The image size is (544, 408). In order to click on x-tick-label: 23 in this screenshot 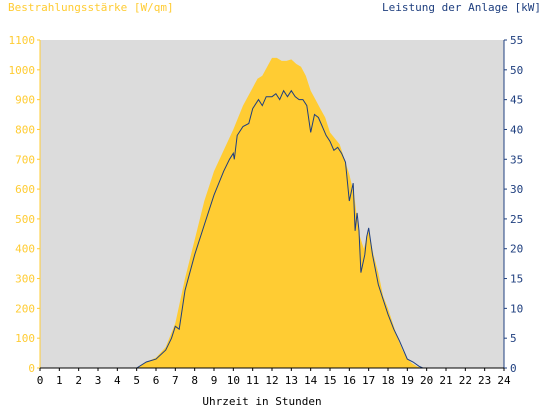, I will do `click(484, 380)`.